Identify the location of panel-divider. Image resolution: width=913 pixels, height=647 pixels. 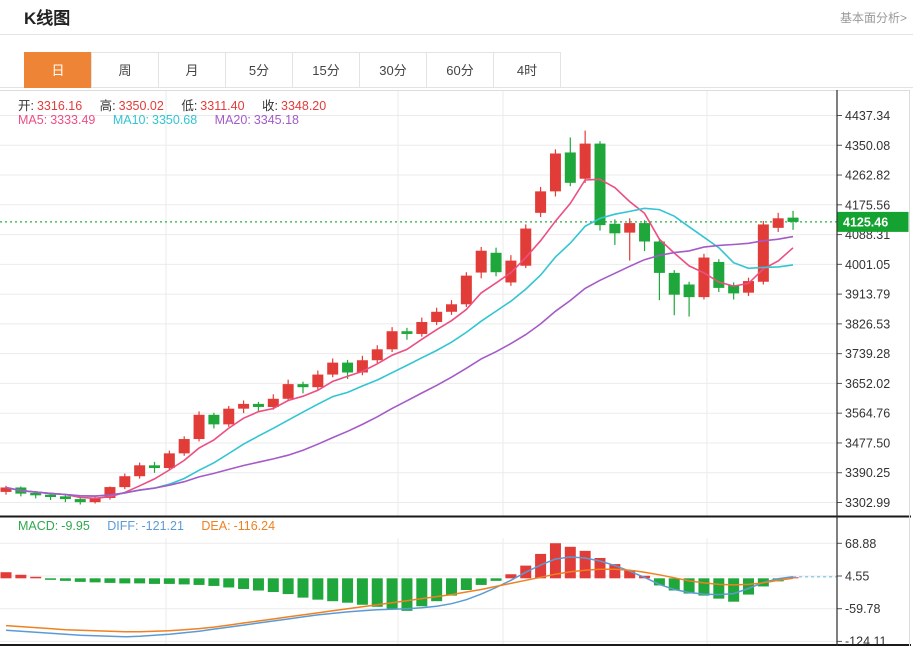
(455, 516).